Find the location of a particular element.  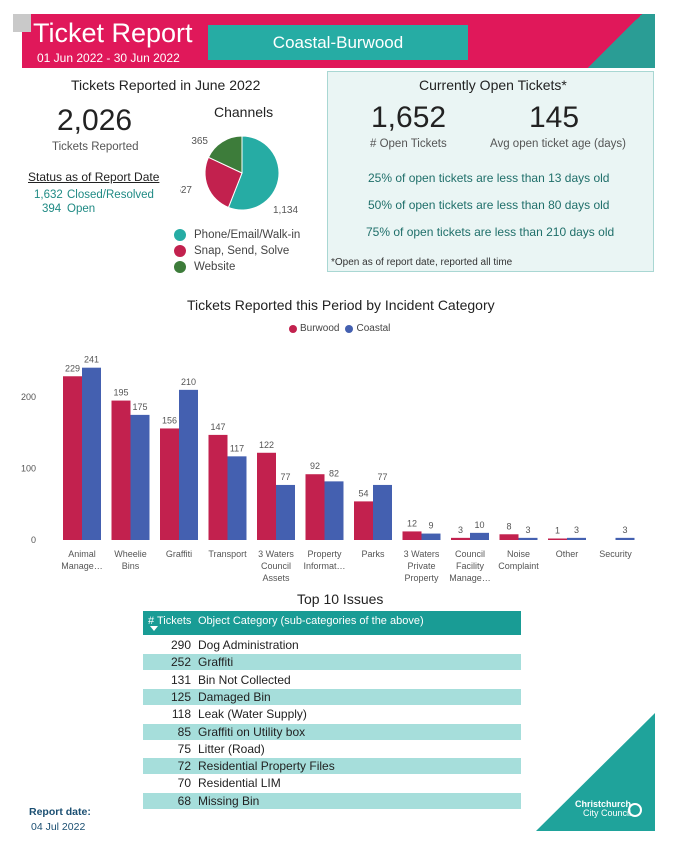

x-tick-label: Transport is located at coordinates (227, 554).